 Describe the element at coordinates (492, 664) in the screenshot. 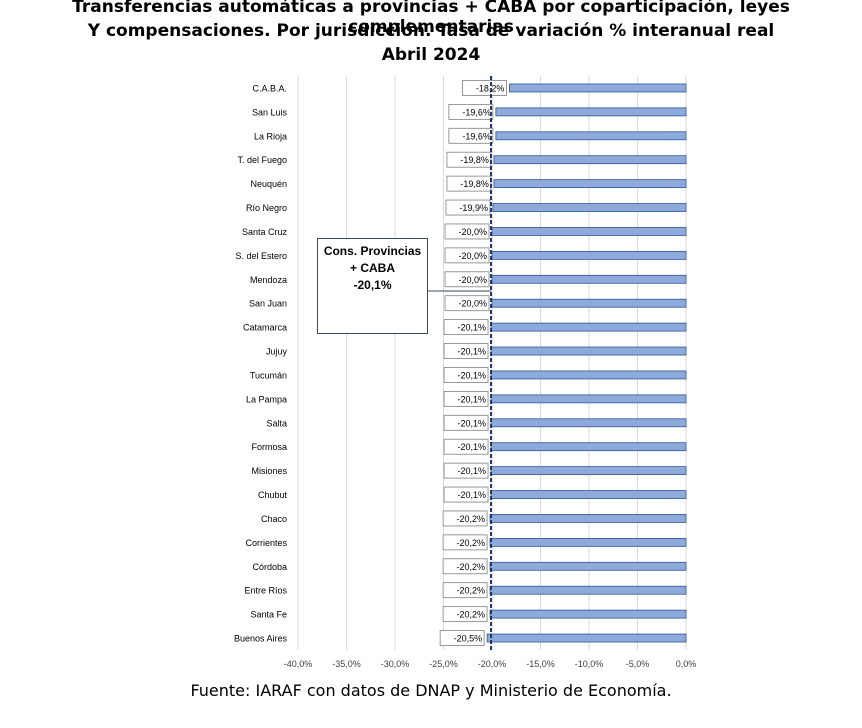

I see `x-tick-label: -20,0%` at that location.